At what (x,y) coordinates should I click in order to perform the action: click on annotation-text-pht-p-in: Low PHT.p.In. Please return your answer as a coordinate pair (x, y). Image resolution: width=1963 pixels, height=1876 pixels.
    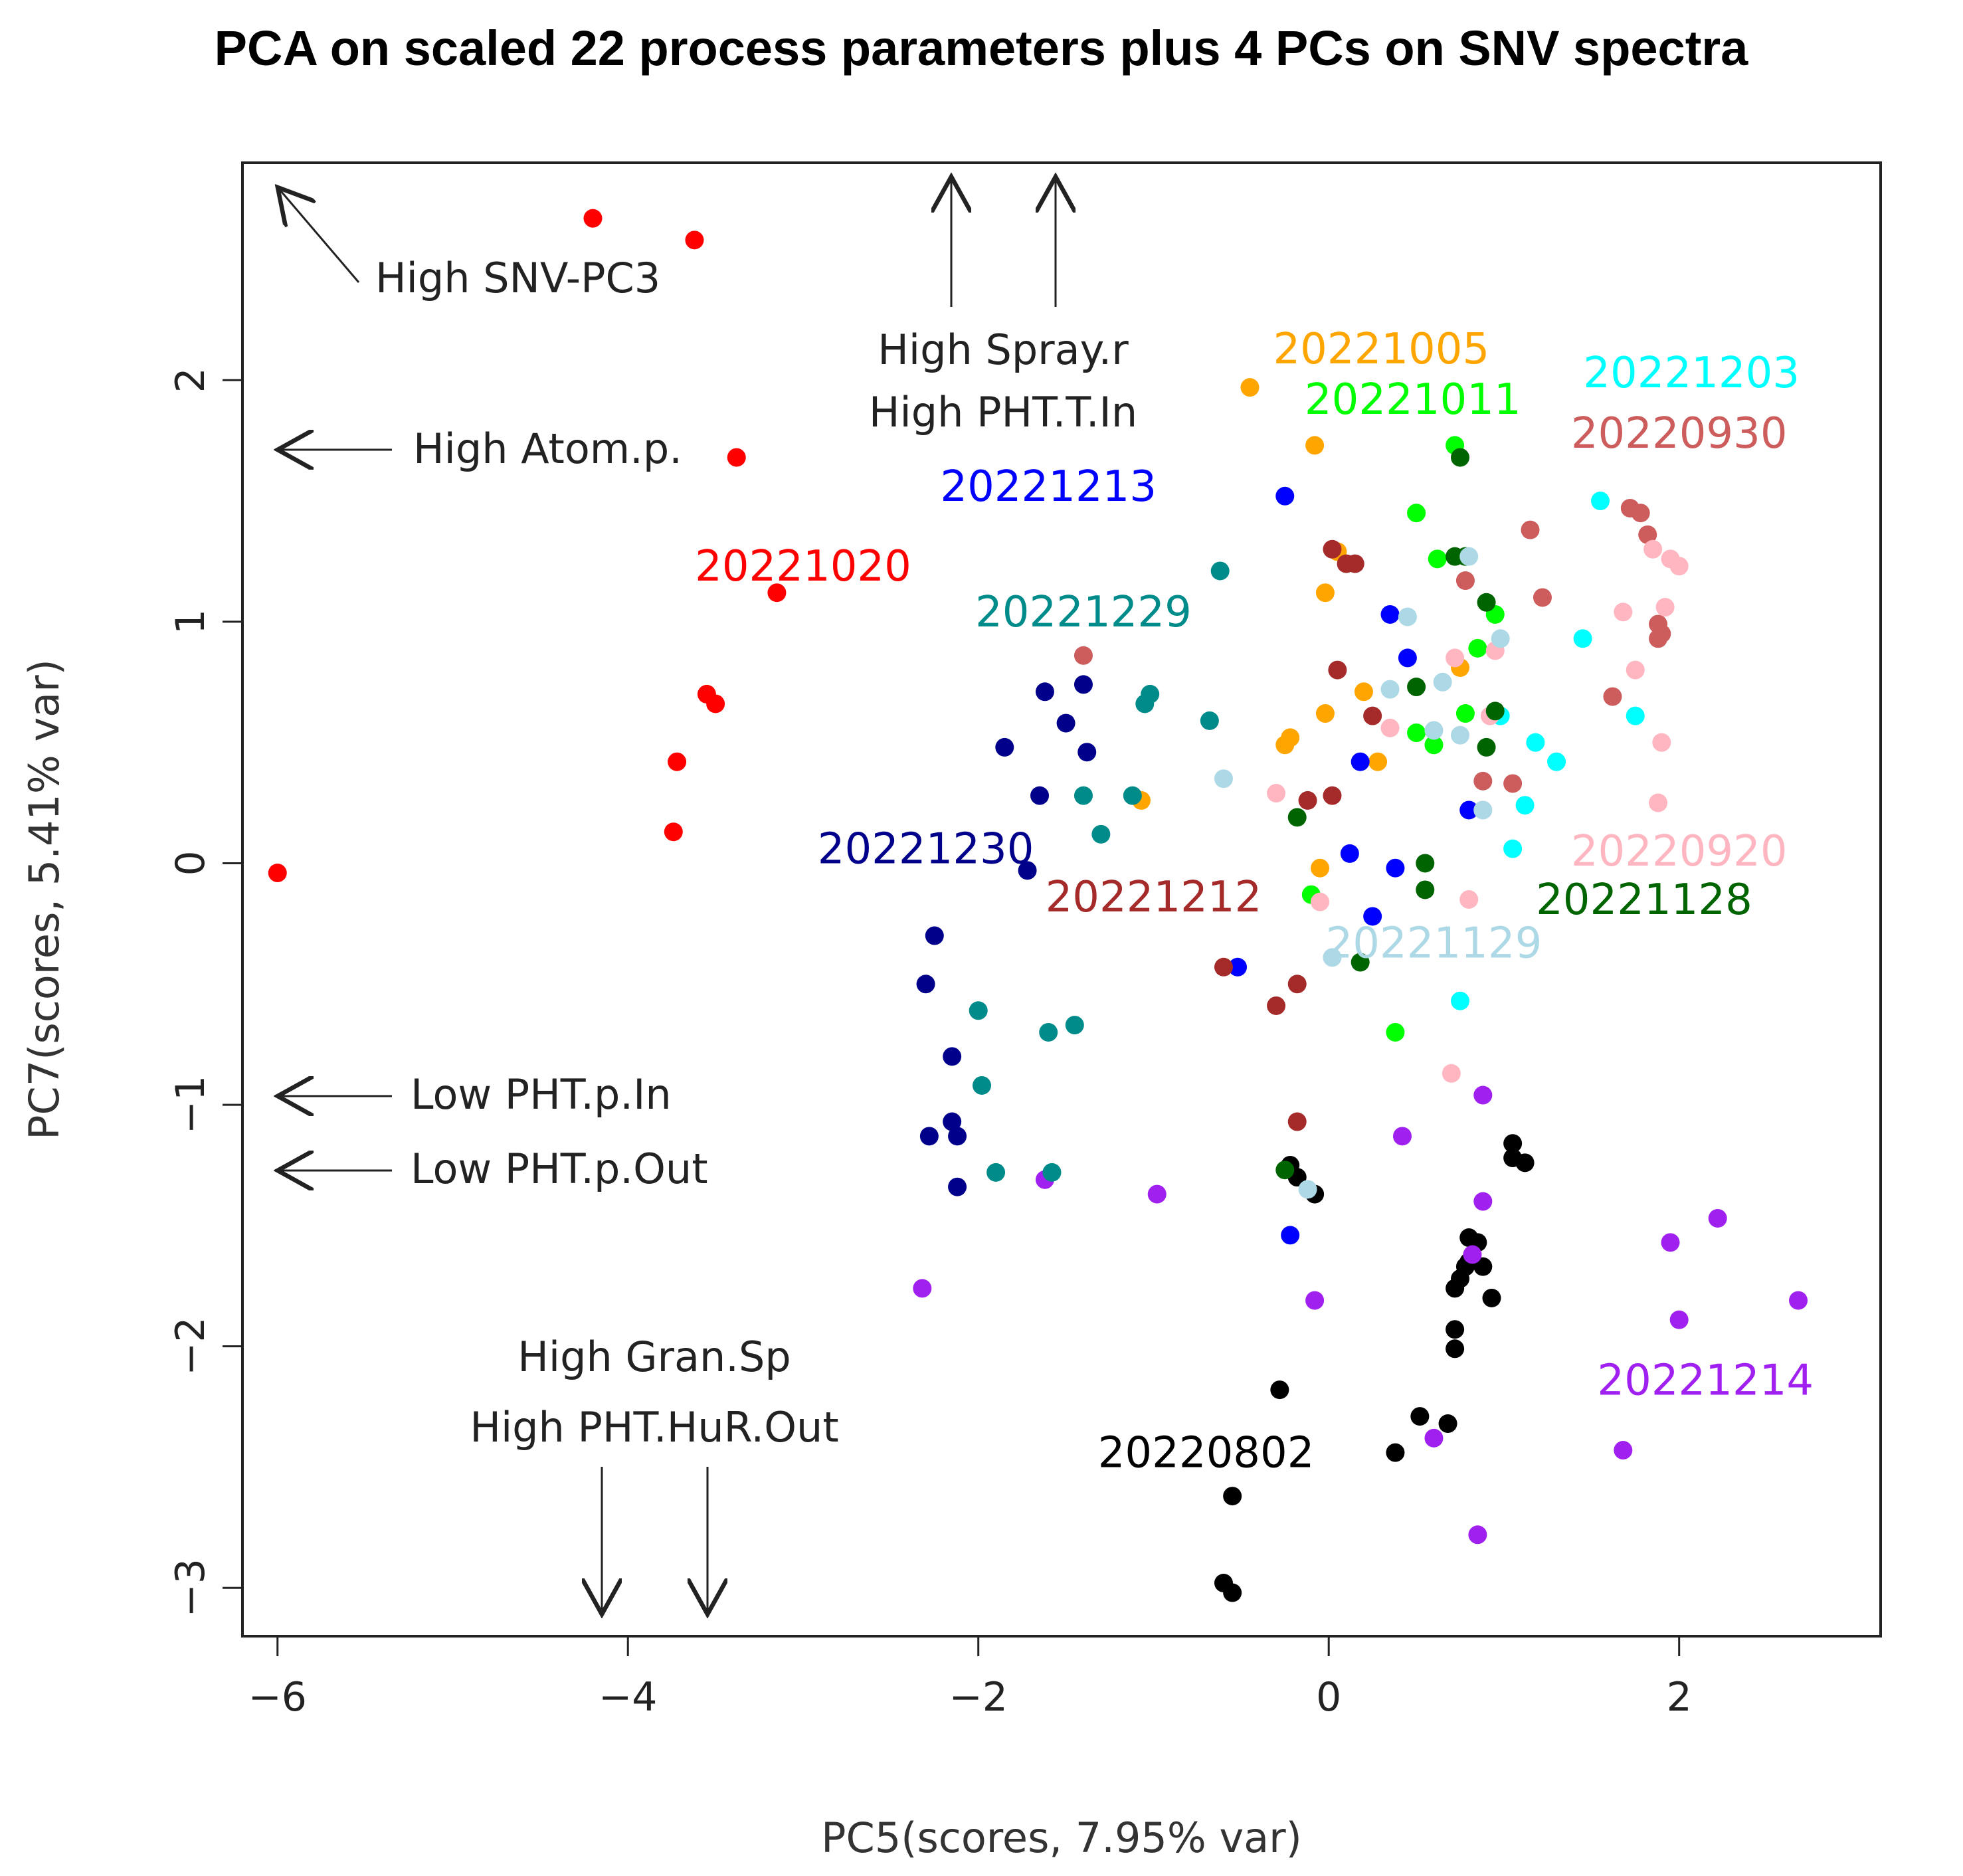
    Looking at the image, I should click on (541, 1094).